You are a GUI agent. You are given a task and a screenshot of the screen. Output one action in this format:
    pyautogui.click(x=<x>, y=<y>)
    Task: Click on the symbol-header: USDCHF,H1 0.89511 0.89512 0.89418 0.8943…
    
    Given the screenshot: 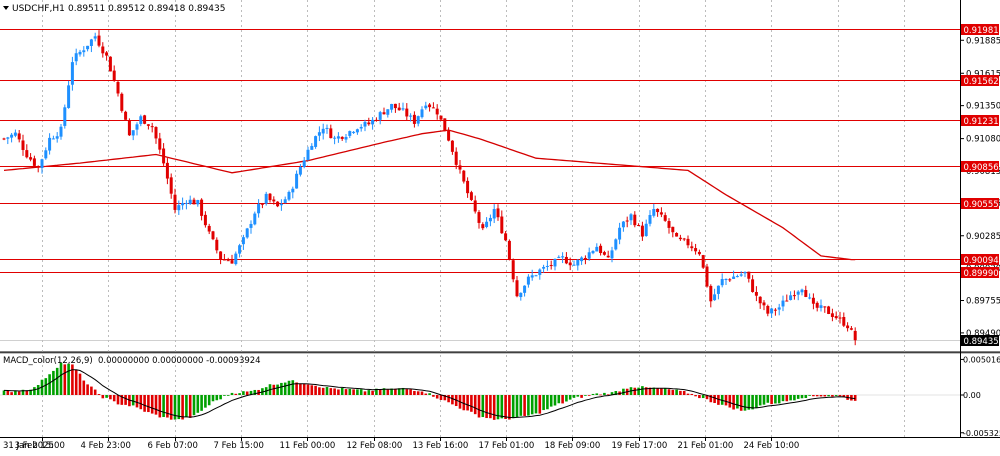 What is the action you would take?
    pyautogui.click(x=114, y=9)
    